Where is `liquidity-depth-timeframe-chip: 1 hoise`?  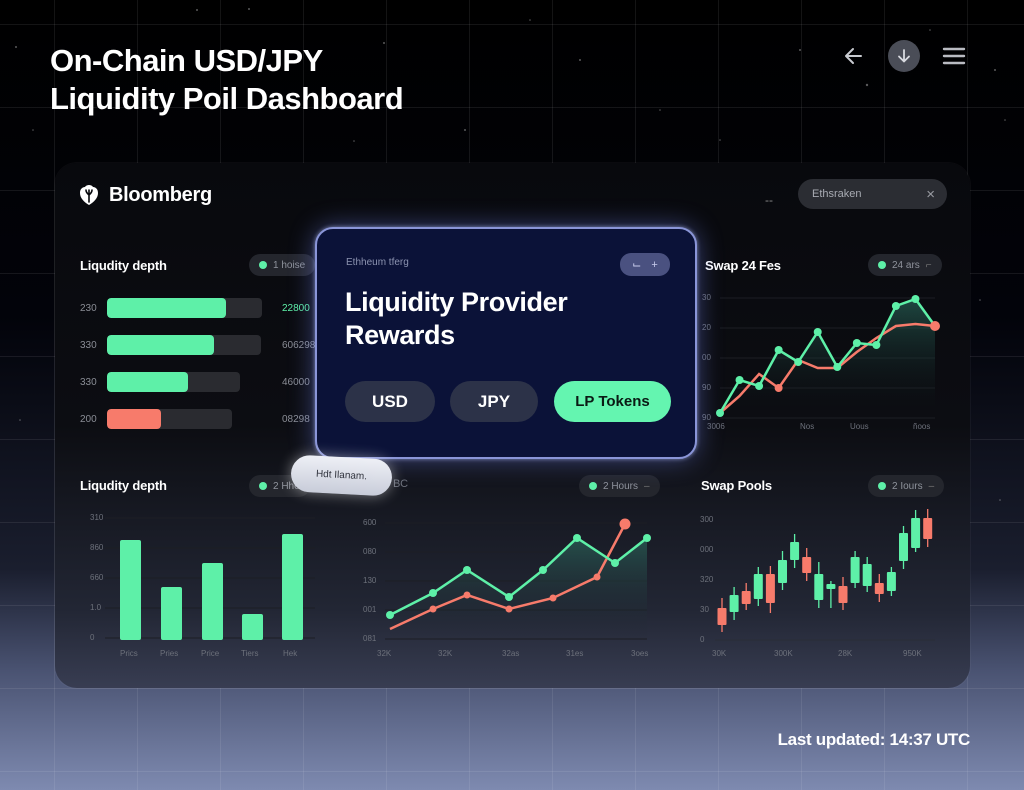 liquidity-depth-timeframe-chip: 1 hoise is located at coordinates (282, 265).